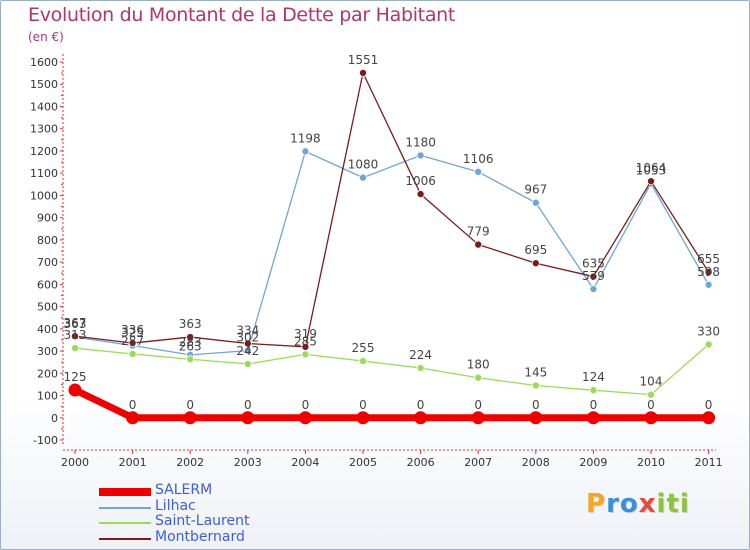 Image resolution: width=750 pixels, height=550 pixels. I want to click on y-tick-label: 0, so click(54, 418).